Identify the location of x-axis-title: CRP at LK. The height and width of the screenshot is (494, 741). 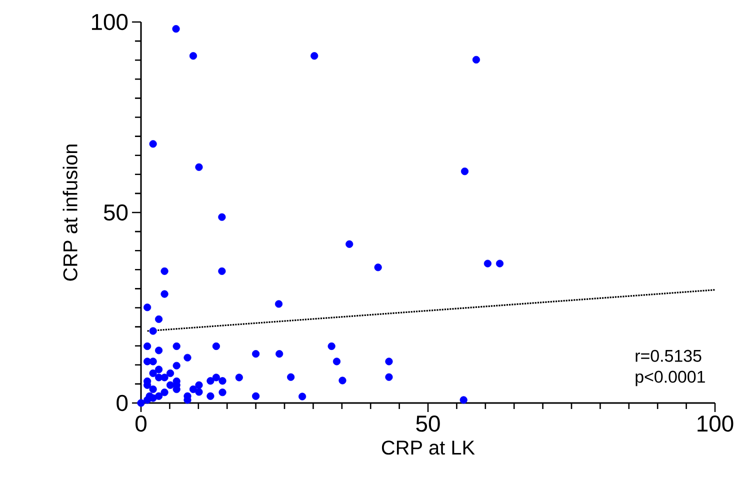
(428, 447).